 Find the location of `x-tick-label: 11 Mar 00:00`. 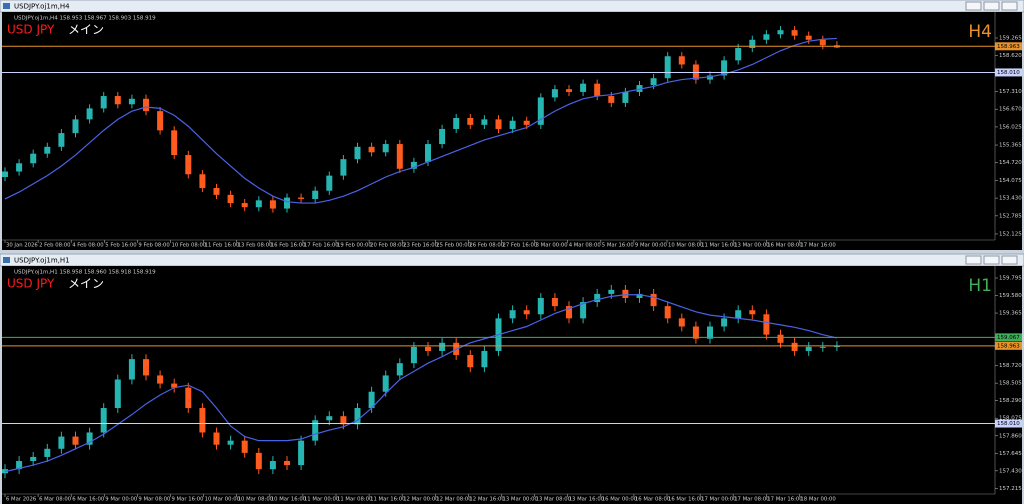

x-tick-label: 11 Mar 00:00 is located at coordinates (322, 500).